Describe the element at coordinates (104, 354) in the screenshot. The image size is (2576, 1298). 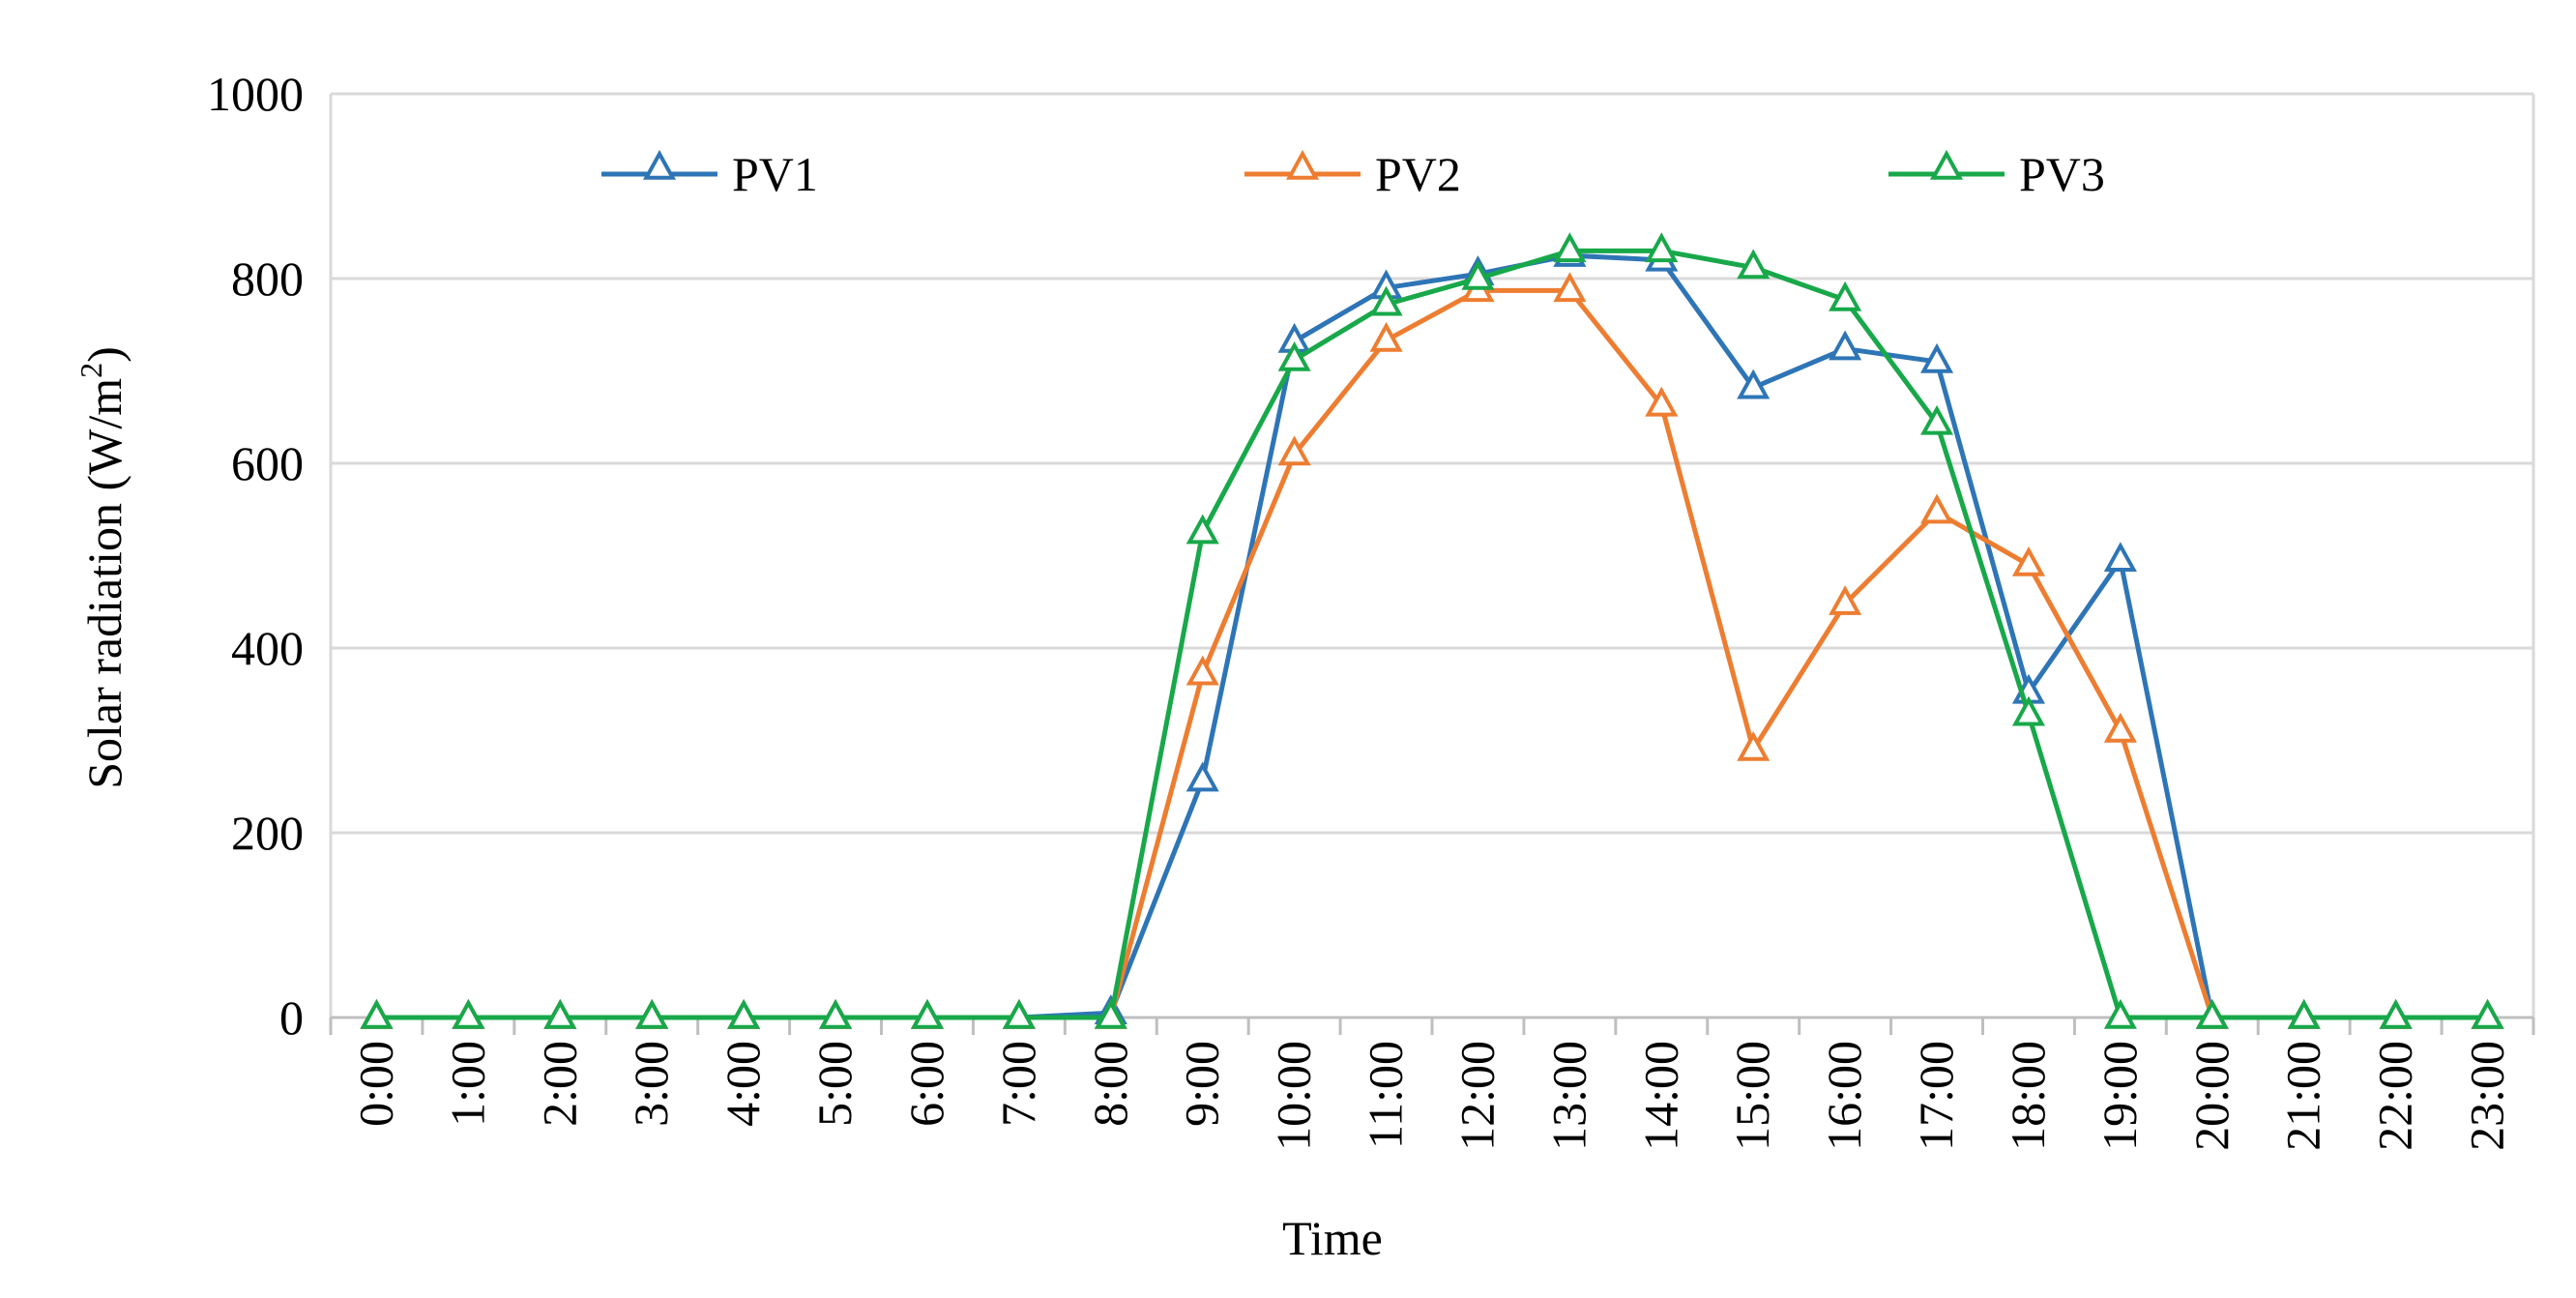
I see `y-axis-label-tail: )` at that location.